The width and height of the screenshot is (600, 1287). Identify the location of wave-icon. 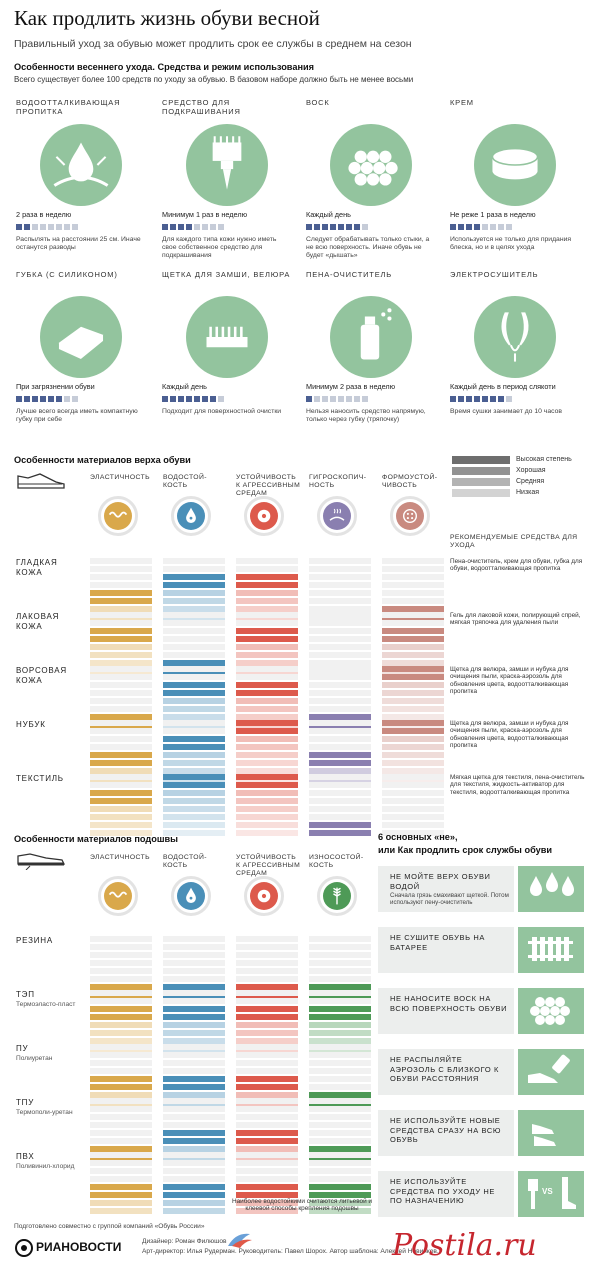
(118, 514).